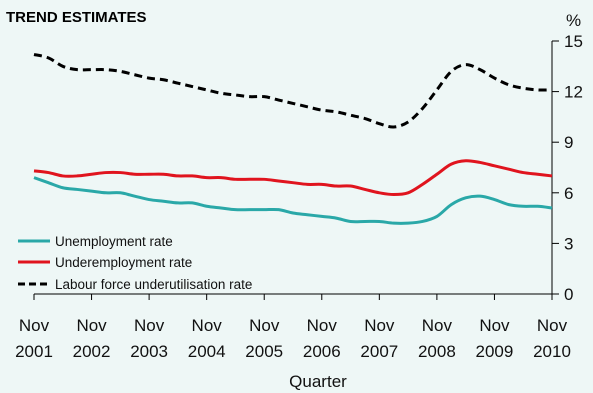 This screenshot has width=593, height=393. I want to click on x-tick-label-year: 2007, so click(379, 351).